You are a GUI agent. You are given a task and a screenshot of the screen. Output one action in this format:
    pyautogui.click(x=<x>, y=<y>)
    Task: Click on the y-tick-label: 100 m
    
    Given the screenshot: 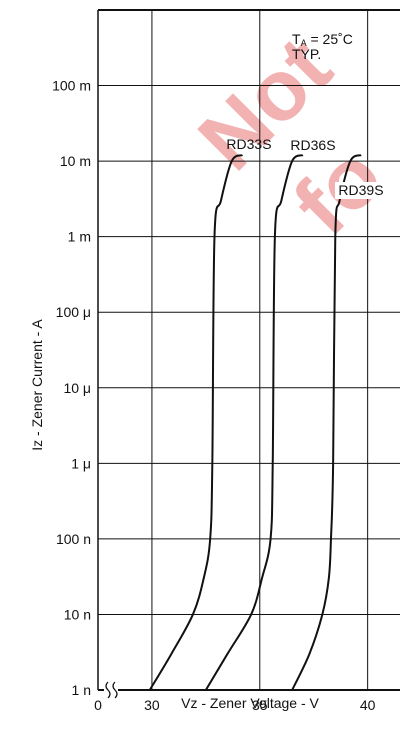 What is the action you would take?
    pyautogui.click(x=71, y=86)
    